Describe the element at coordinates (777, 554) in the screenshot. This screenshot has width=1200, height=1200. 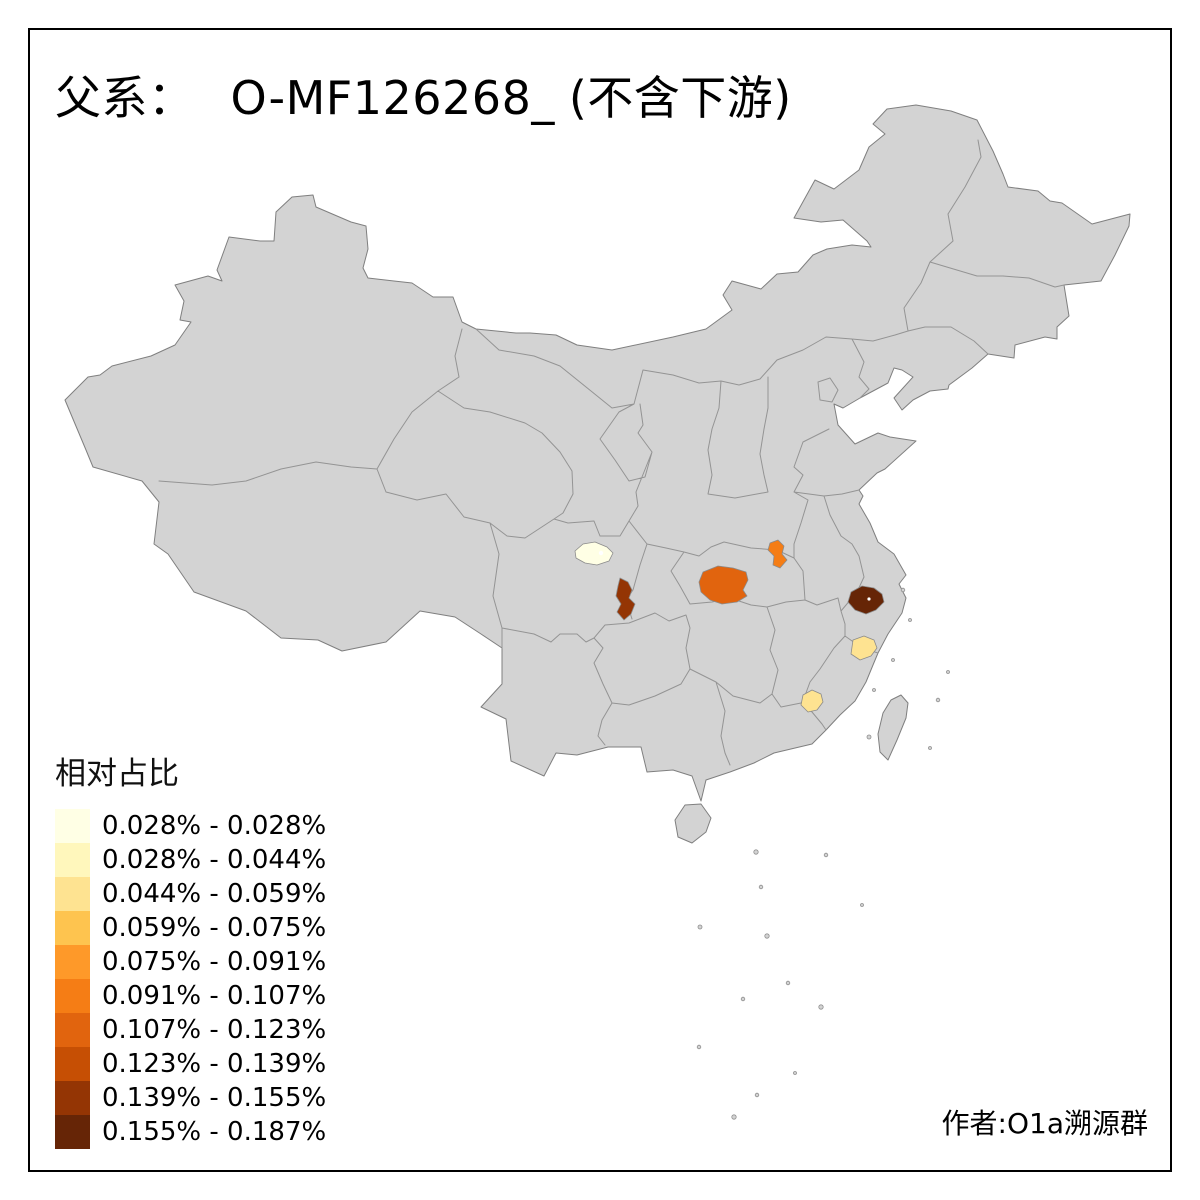
I see `region-hubei-north` at that location.